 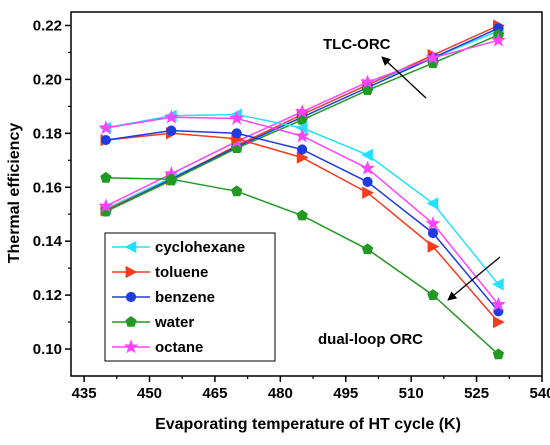 I want to click on y-tick-label: 0.20, so click(x=47, y=79).